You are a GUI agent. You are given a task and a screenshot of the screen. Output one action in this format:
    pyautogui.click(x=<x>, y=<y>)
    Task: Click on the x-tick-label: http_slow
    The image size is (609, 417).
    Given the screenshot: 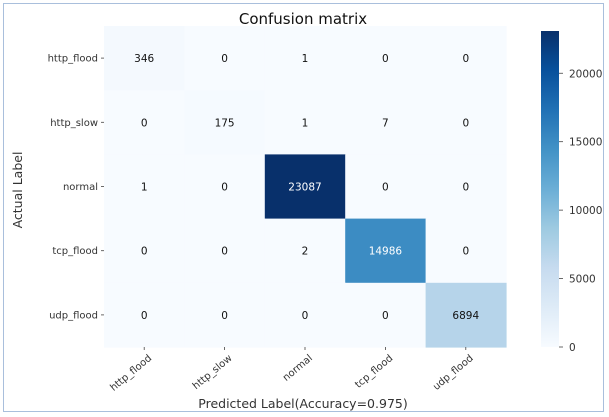 What is the action you would take?
    pyautogui.click(x=213, y=372)
    